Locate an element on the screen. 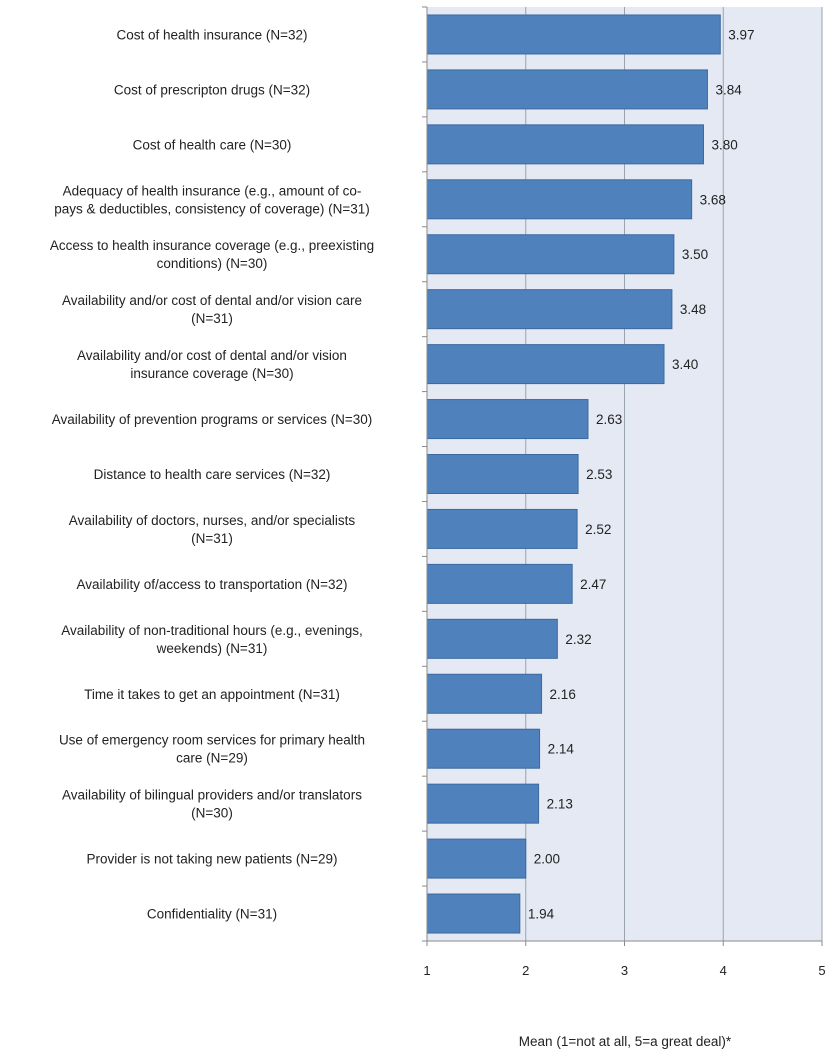  data-label: 3.68 is located at coordinates (713, 199).